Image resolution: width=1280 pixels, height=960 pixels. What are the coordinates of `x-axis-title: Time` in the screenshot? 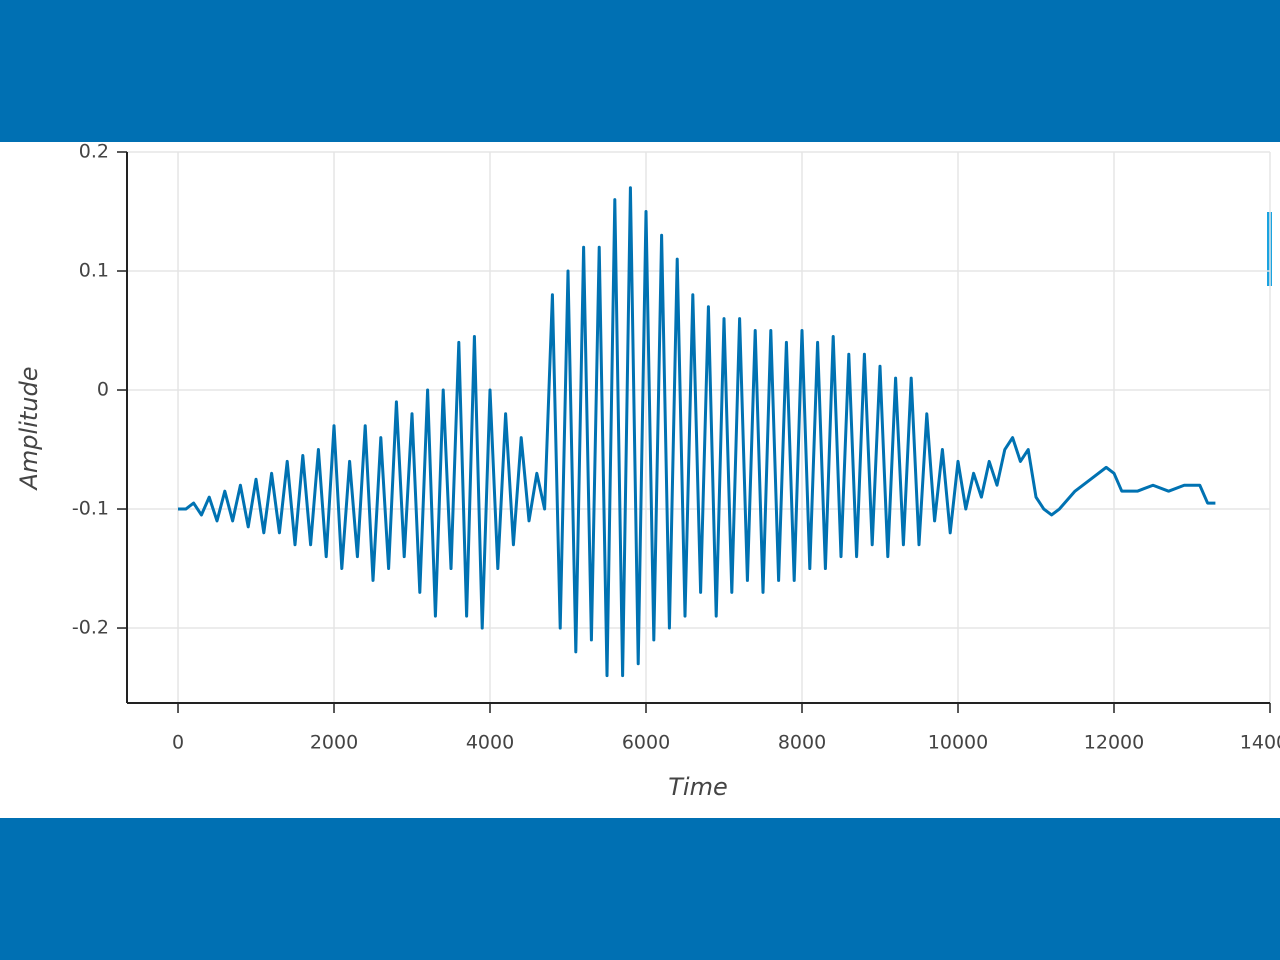 It's located at (697, 787).